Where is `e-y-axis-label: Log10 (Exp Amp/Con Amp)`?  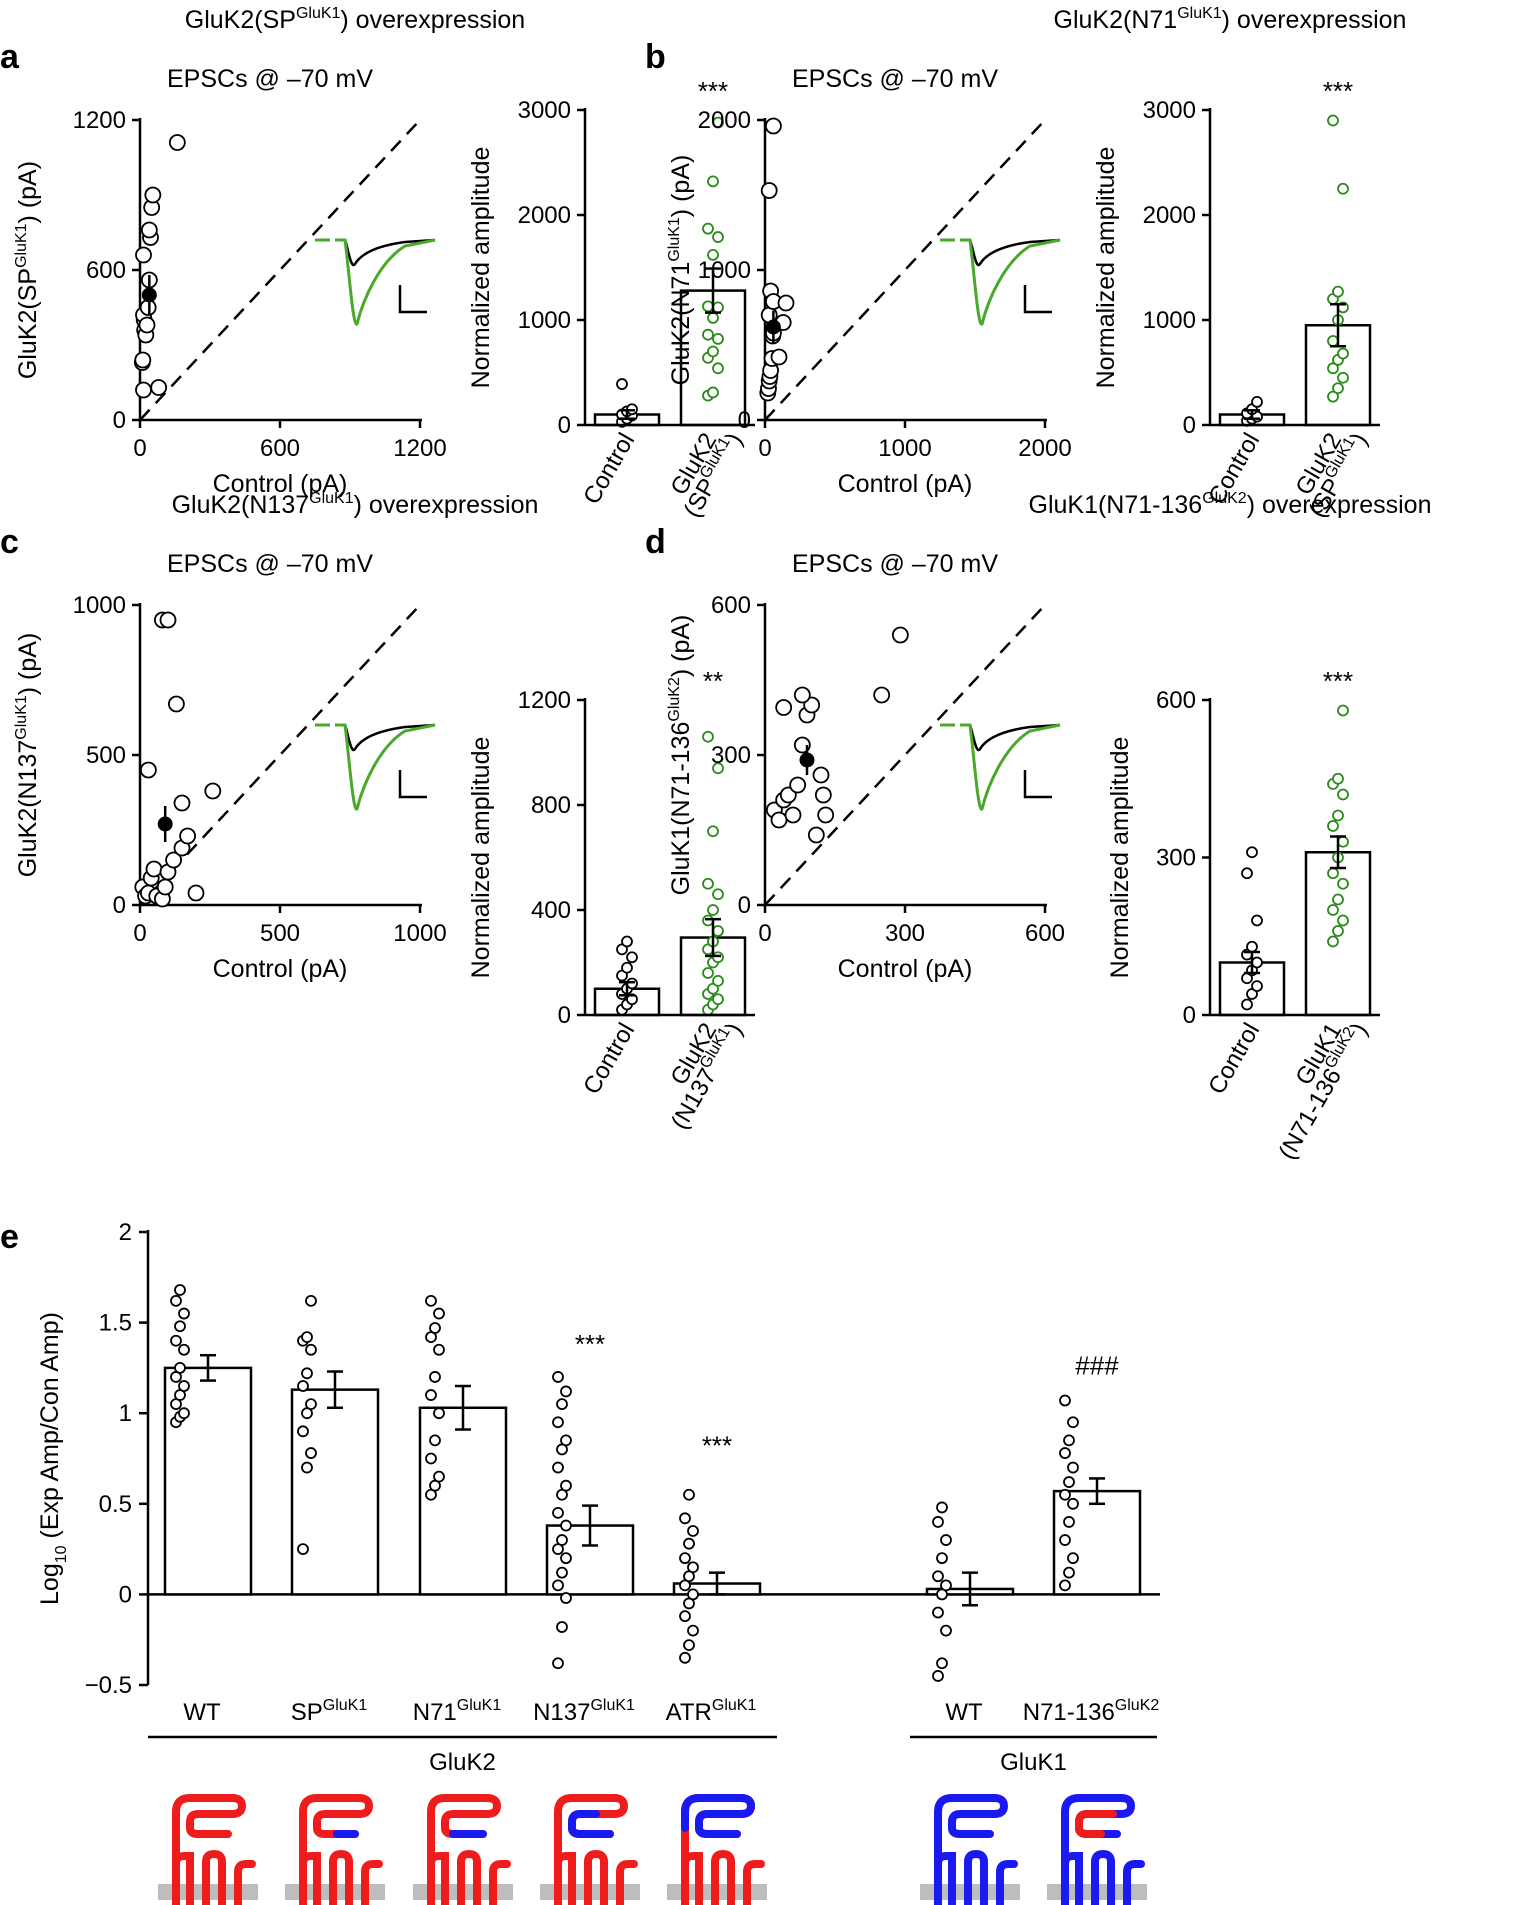
e-y-axis-label: Log10 (Exp Amp/Con Amp) is located at coordinates (53, 1458).